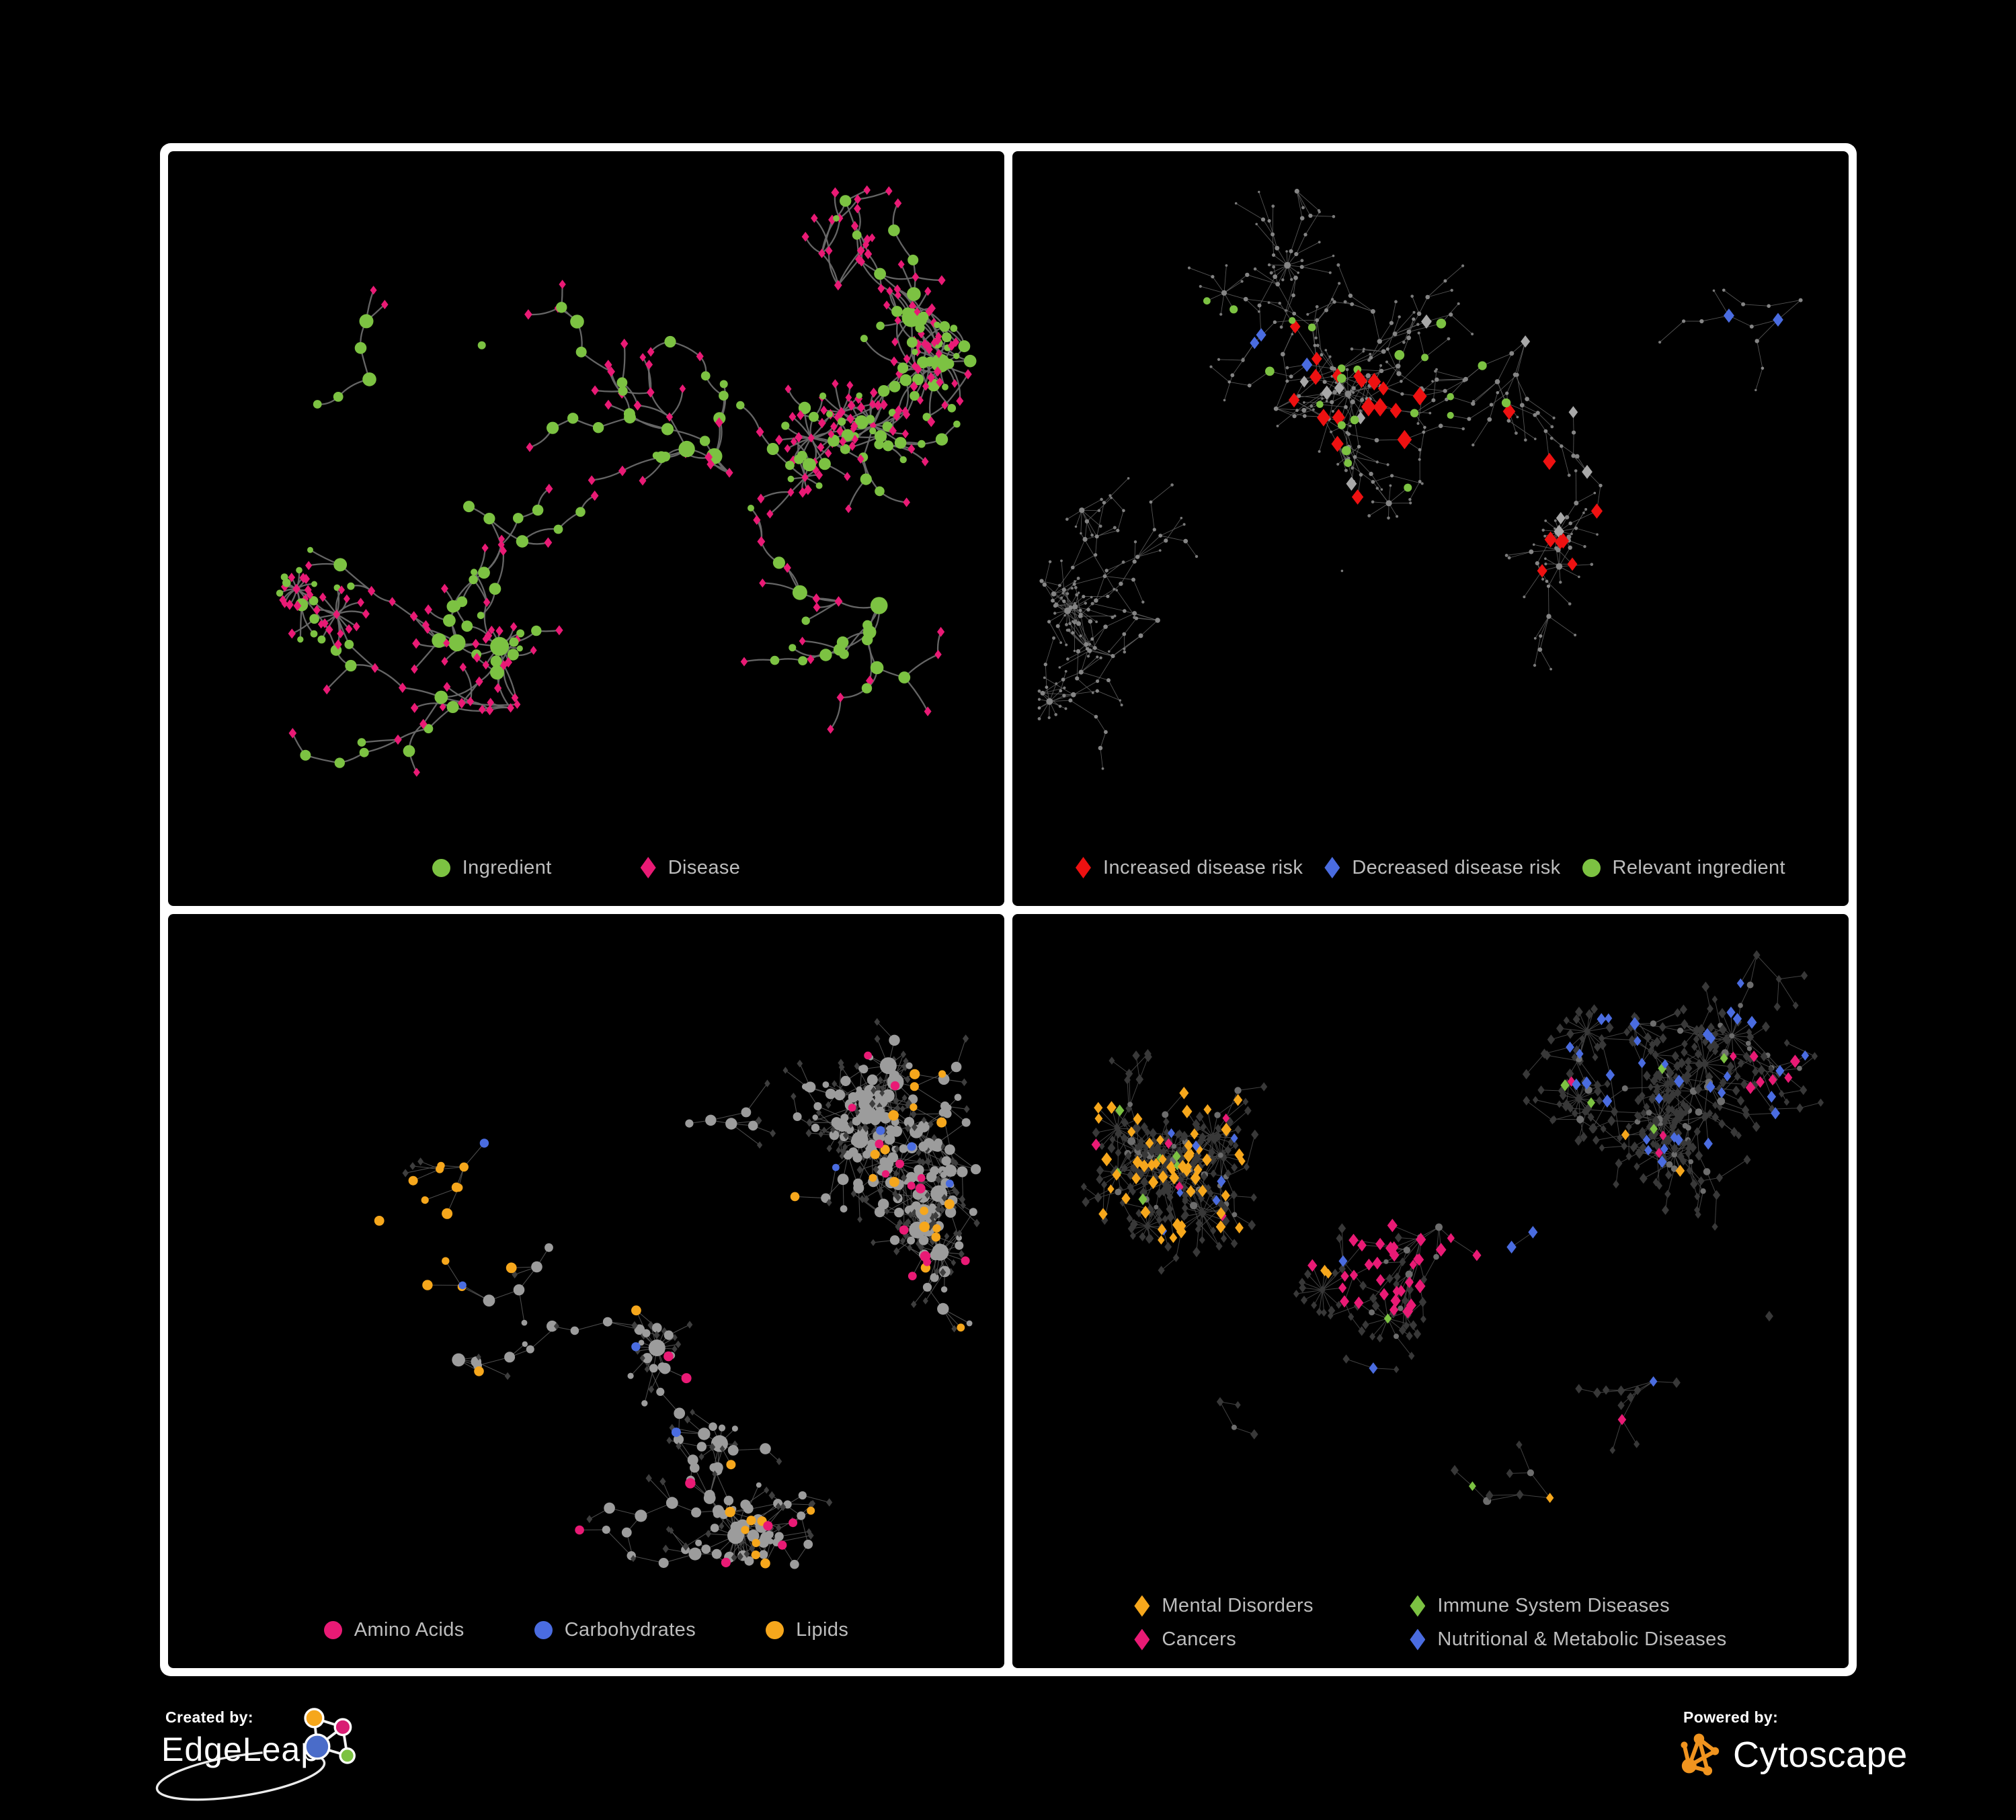 This screenshot has width=2016, height=1820. I want to click on carbohydrates-circle-icon, so click(543, 1630).